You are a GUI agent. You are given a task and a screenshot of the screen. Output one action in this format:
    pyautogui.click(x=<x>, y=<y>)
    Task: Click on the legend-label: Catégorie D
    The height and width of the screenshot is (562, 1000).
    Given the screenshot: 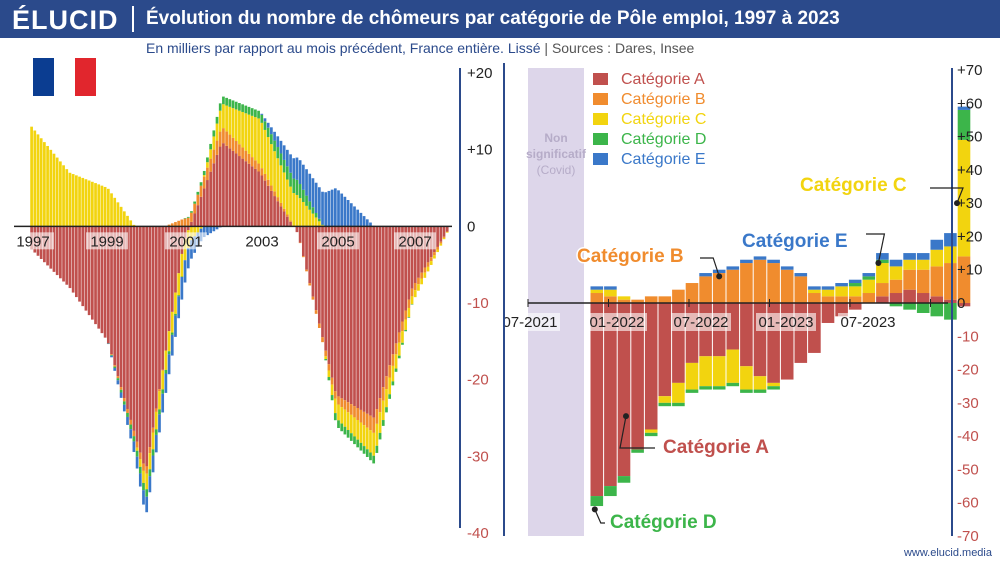 What is the action you would take?
    pyautogui.click(x=663, y=139)
    